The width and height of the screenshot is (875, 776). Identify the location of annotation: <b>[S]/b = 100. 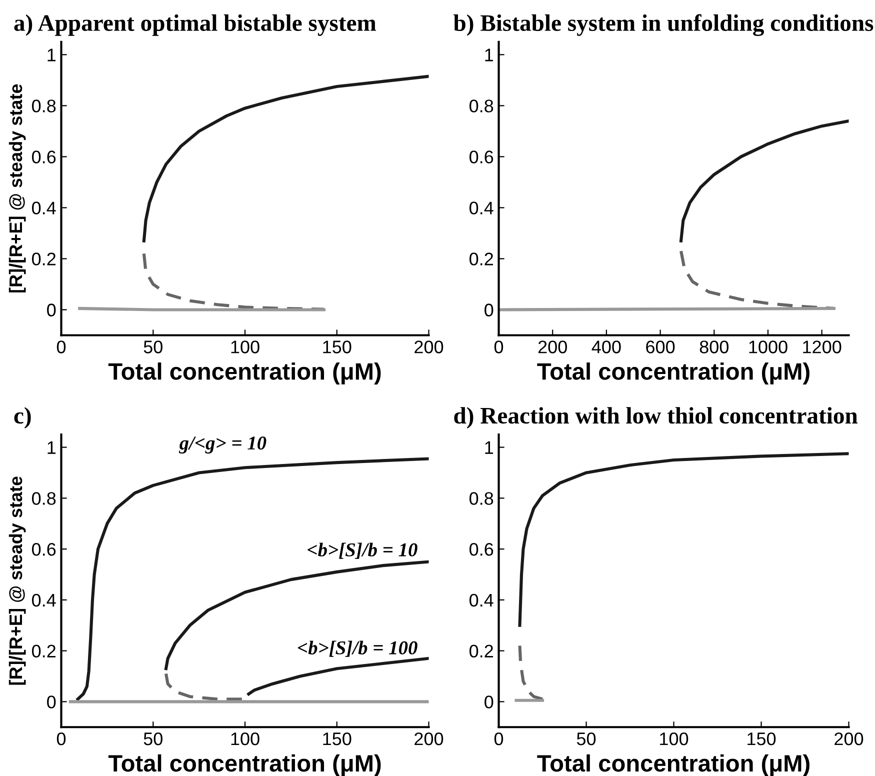
(358, 648).